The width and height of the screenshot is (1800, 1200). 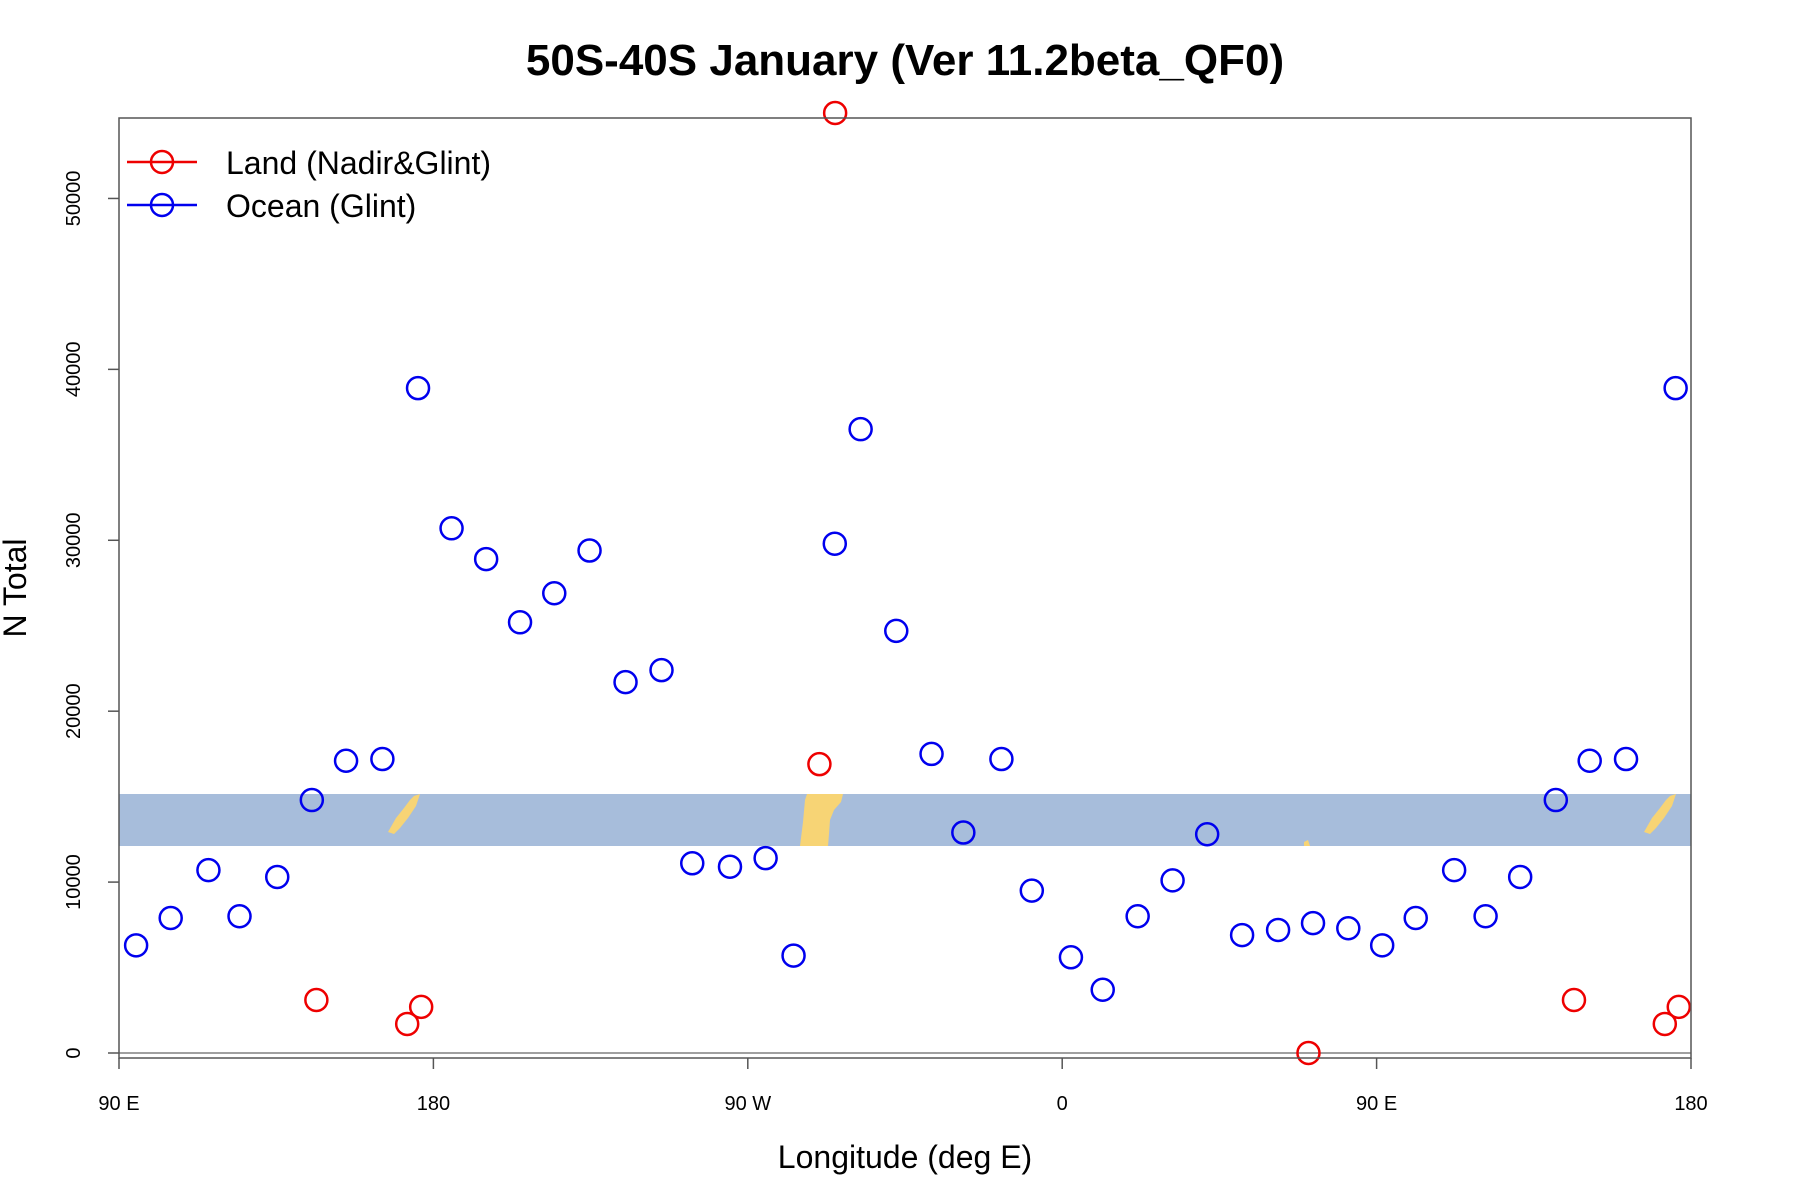 What do you see at coordinates (74, 199) in the screenshot?
I see `y-tick-label: 50000` at bounding box center [74, 199].